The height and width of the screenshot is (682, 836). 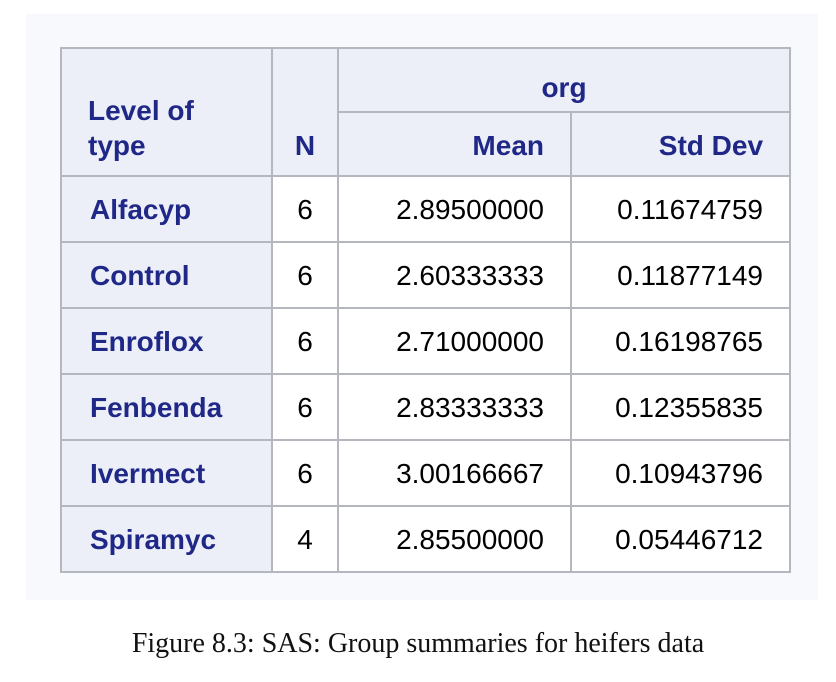 What do you see at coordinates (680, 407) in the screenshot?
I see `std-dev-cell: 0.12355835` at bounding box center [680, 407].